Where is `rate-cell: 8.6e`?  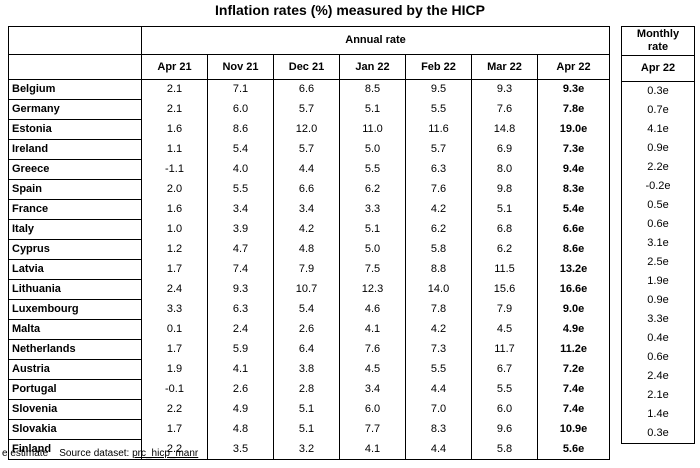 rate-cell: 8.6e is located at coordinates (573, 249).